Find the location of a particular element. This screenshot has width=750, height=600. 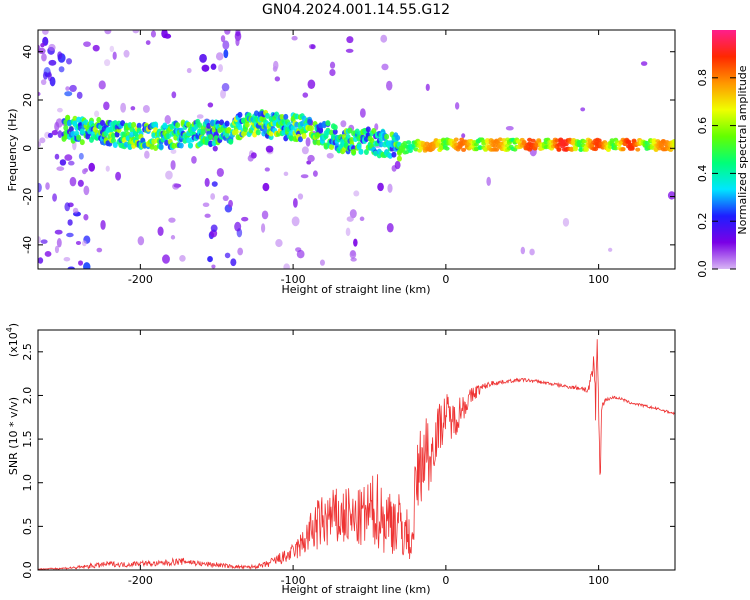

figure-title: GN04.2024.001.14.55.G12 is located at coordinates (356, 10).